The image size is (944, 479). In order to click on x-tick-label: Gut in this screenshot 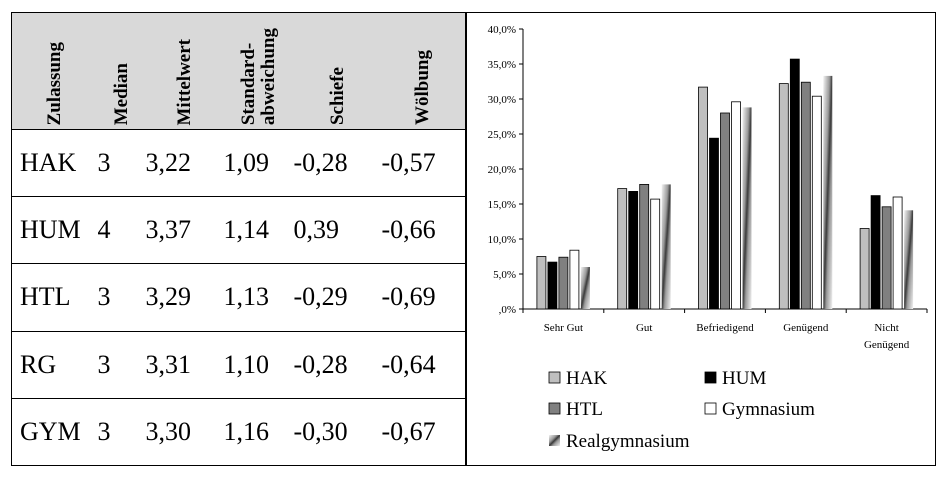, I will do `click(644, 328)`.